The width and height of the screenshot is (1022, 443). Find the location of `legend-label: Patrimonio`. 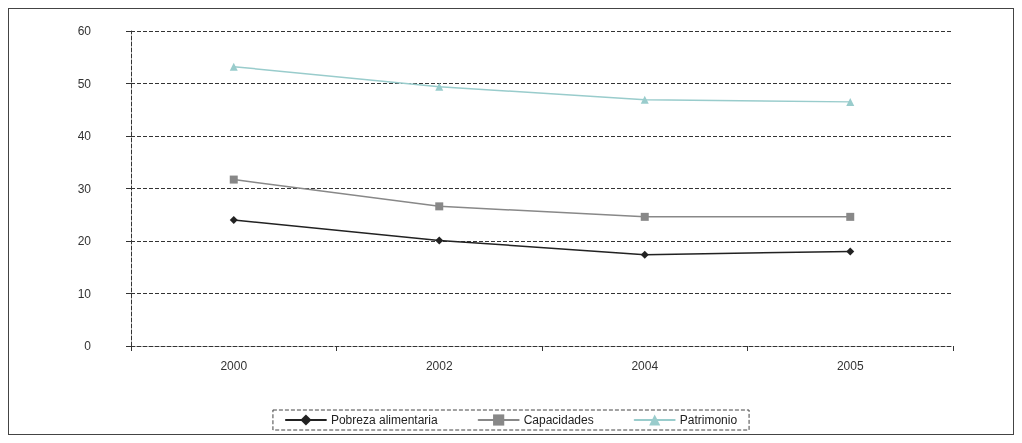

legend-label: Patrimonio is located at coordinates (708, 420).